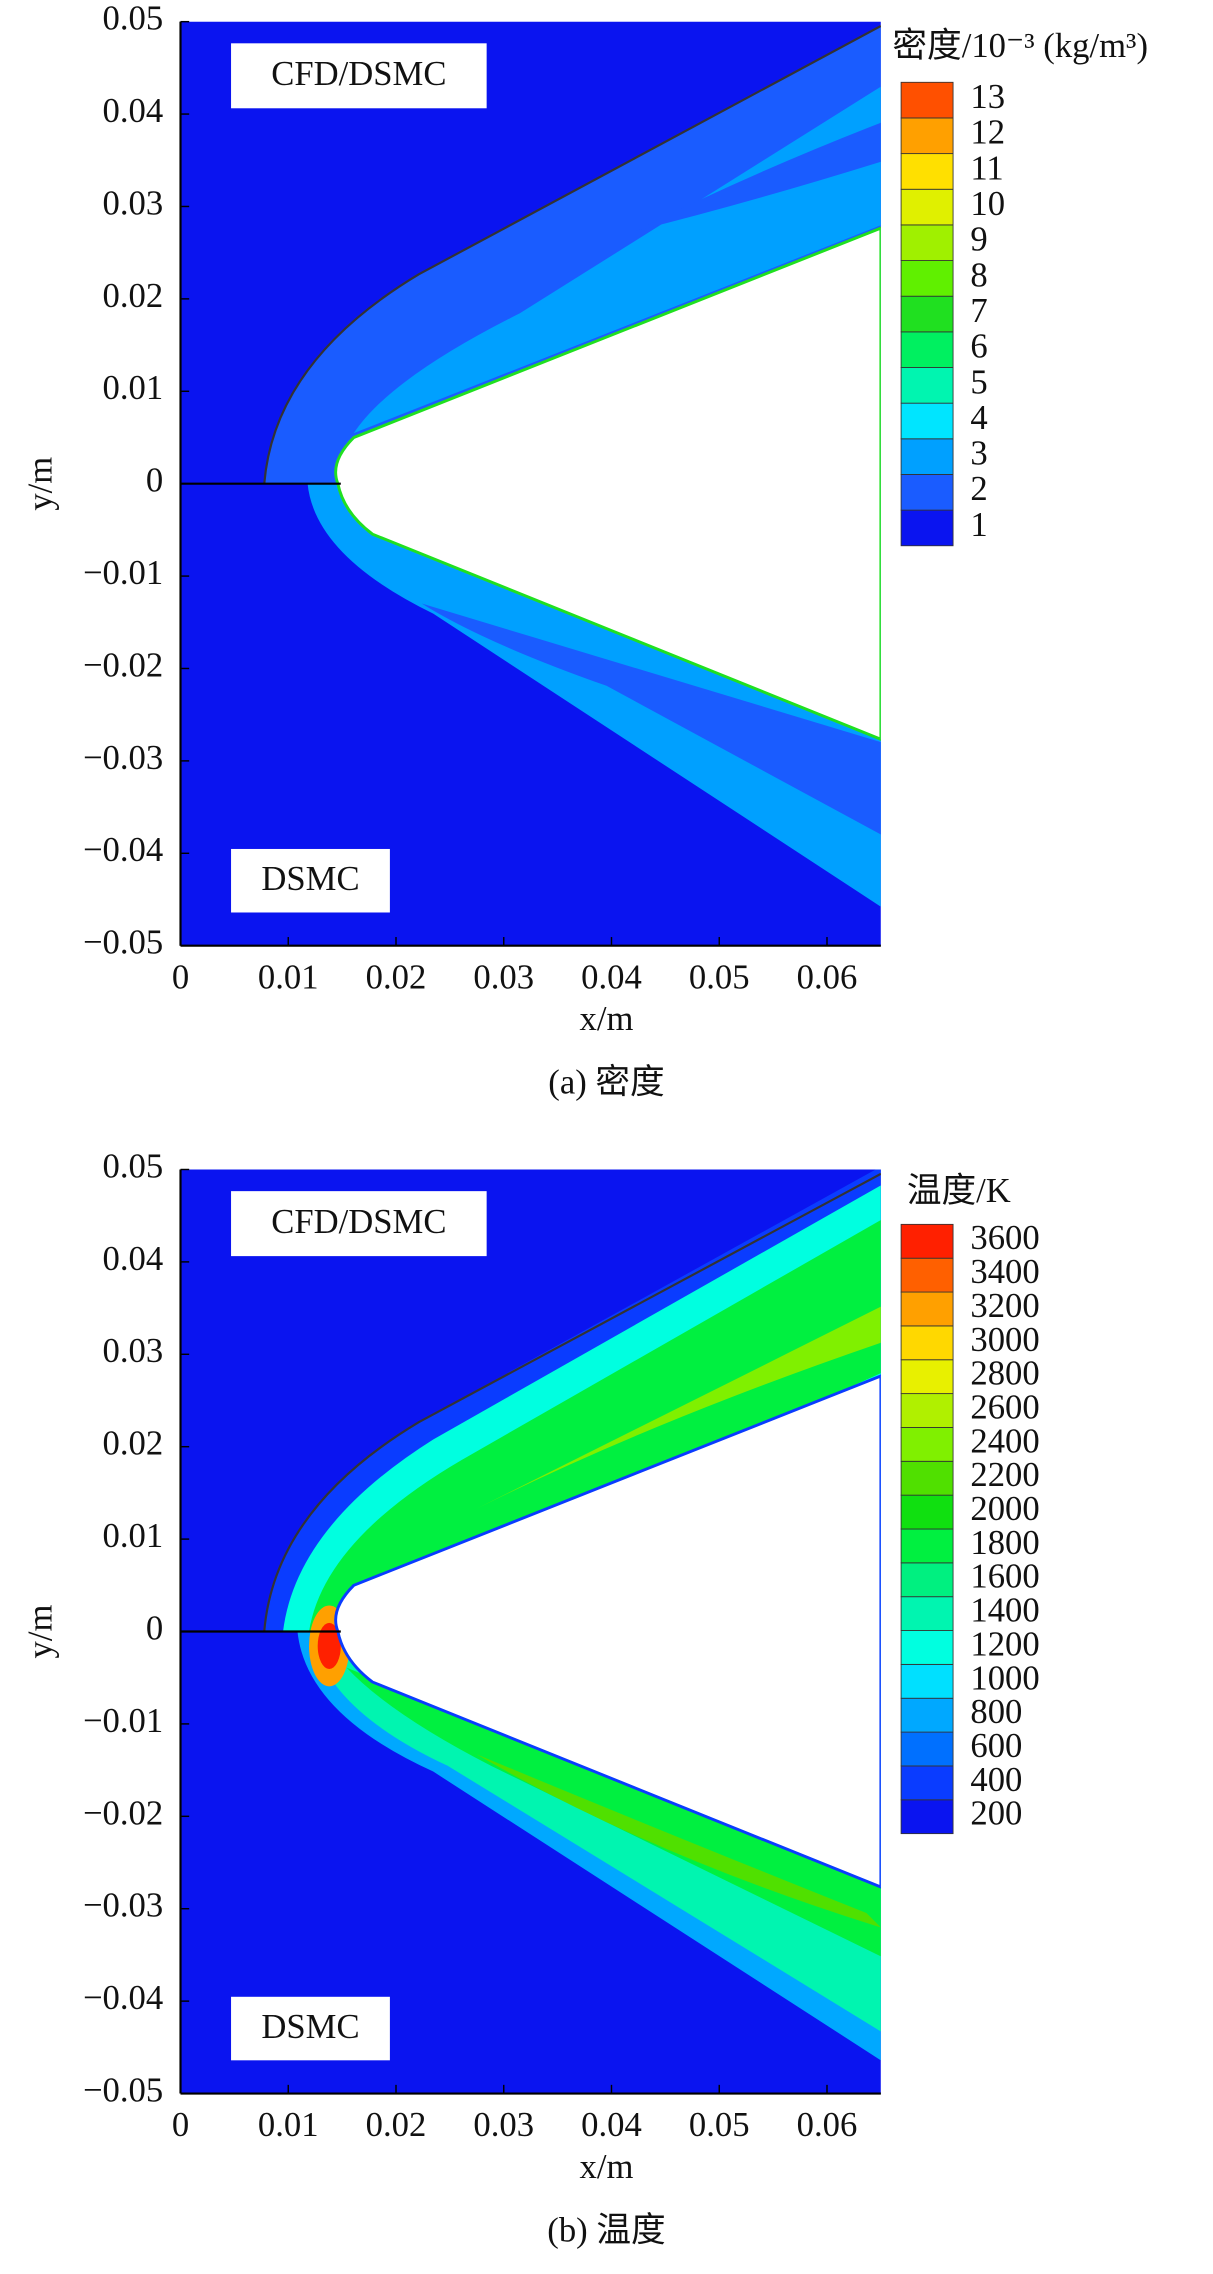 This screenshot has height=2274, width=1213. I want to click on colorbar-label: 1600, so click(1004, 1577).